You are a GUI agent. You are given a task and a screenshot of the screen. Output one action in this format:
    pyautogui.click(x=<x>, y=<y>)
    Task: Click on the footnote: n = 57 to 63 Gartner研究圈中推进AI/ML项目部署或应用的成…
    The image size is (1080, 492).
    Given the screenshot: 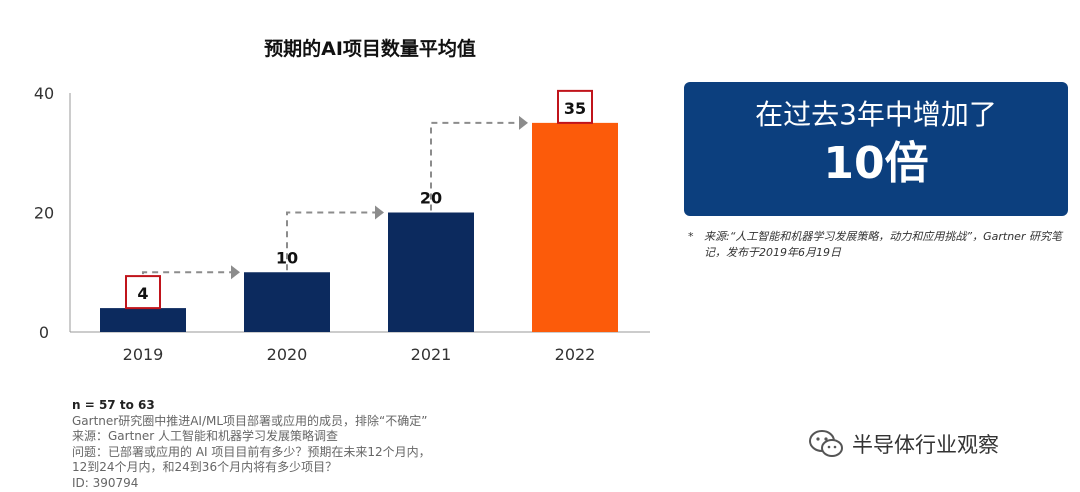 What is the action you would take?
    pyautogui.click(x=292, y=444)
    